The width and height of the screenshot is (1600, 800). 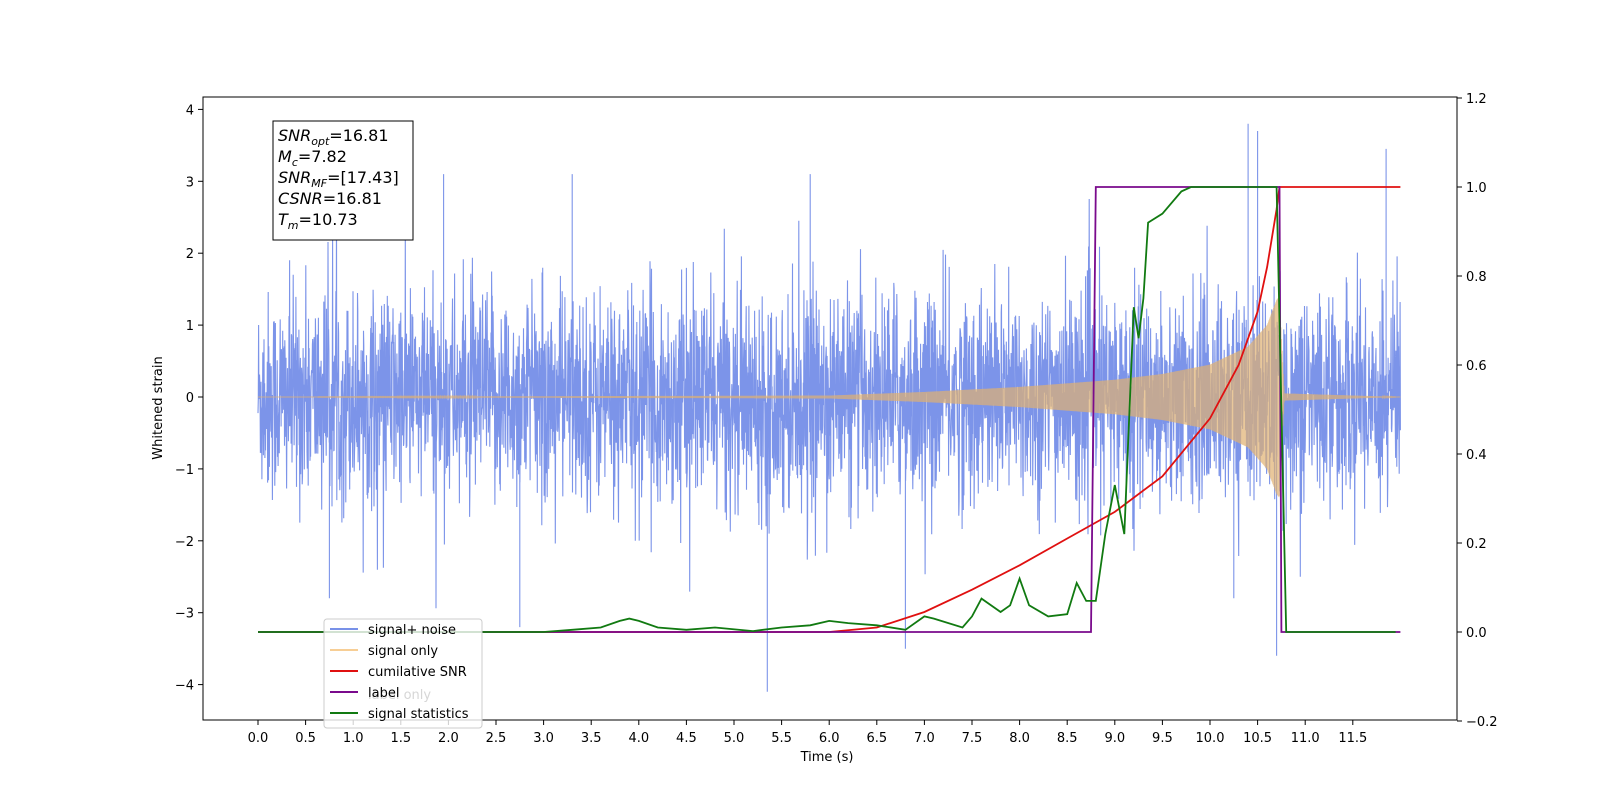 I want to click on y-left-tick-label: 3, so click(x=190, y=182).